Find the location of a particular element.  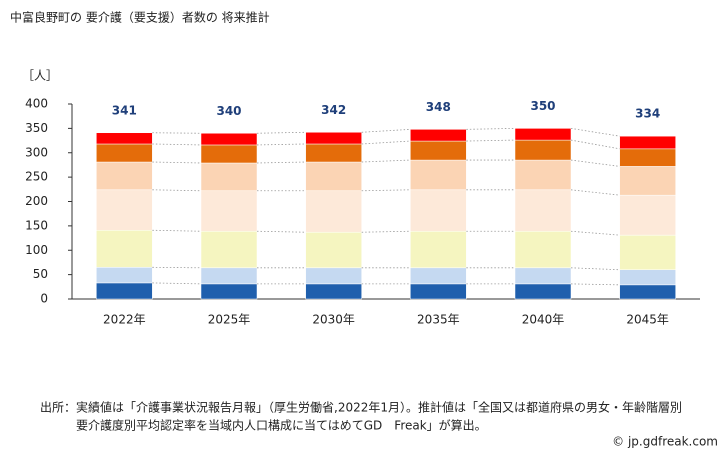

y-tick-label: 100 is located at coordinates (36, 250).